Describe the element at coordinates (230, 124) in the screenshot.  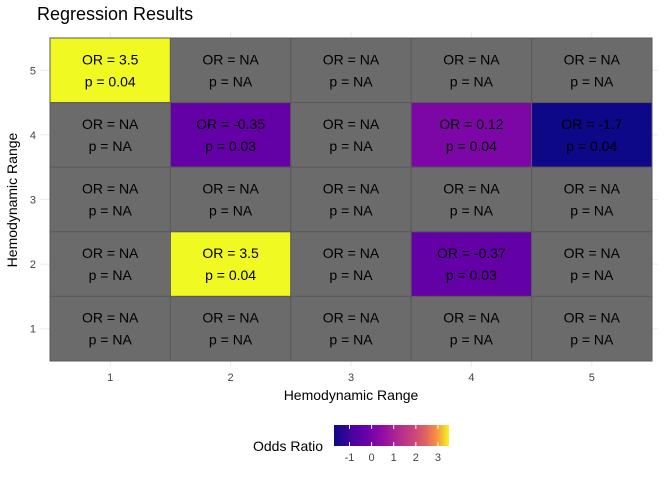
I see `cell-or-label: OR = -0.35` at that location.